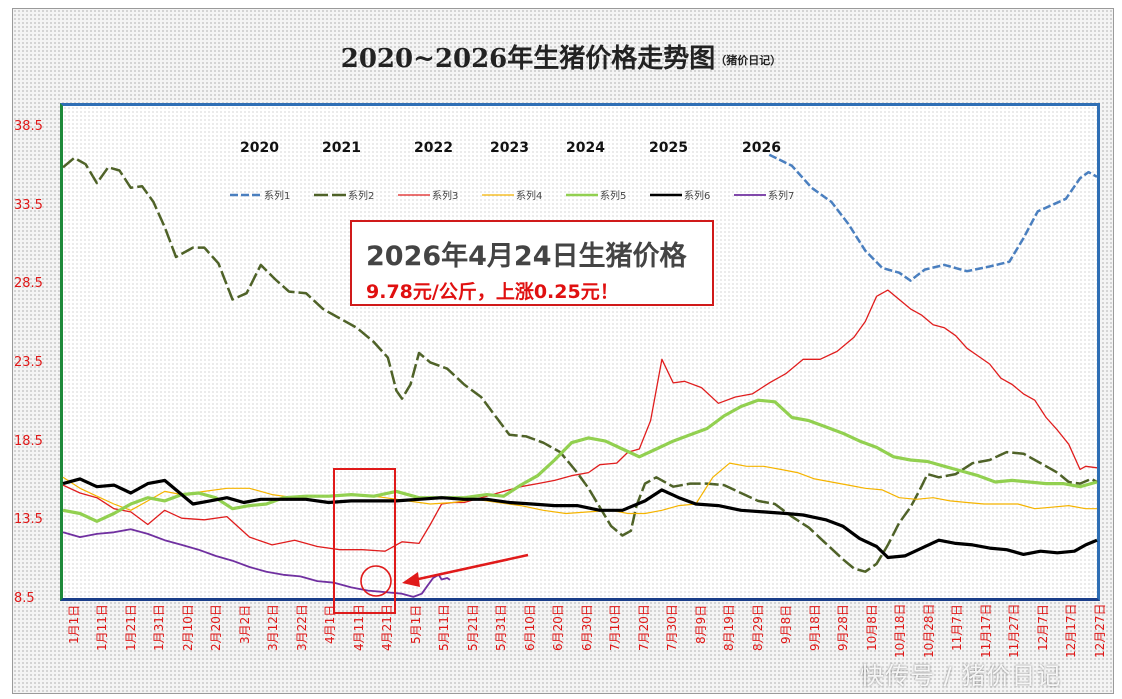  Describe the element at coordinates (748, 60) in the screenshot. I see `chart-subtitle: （猪价日记）` at that location.